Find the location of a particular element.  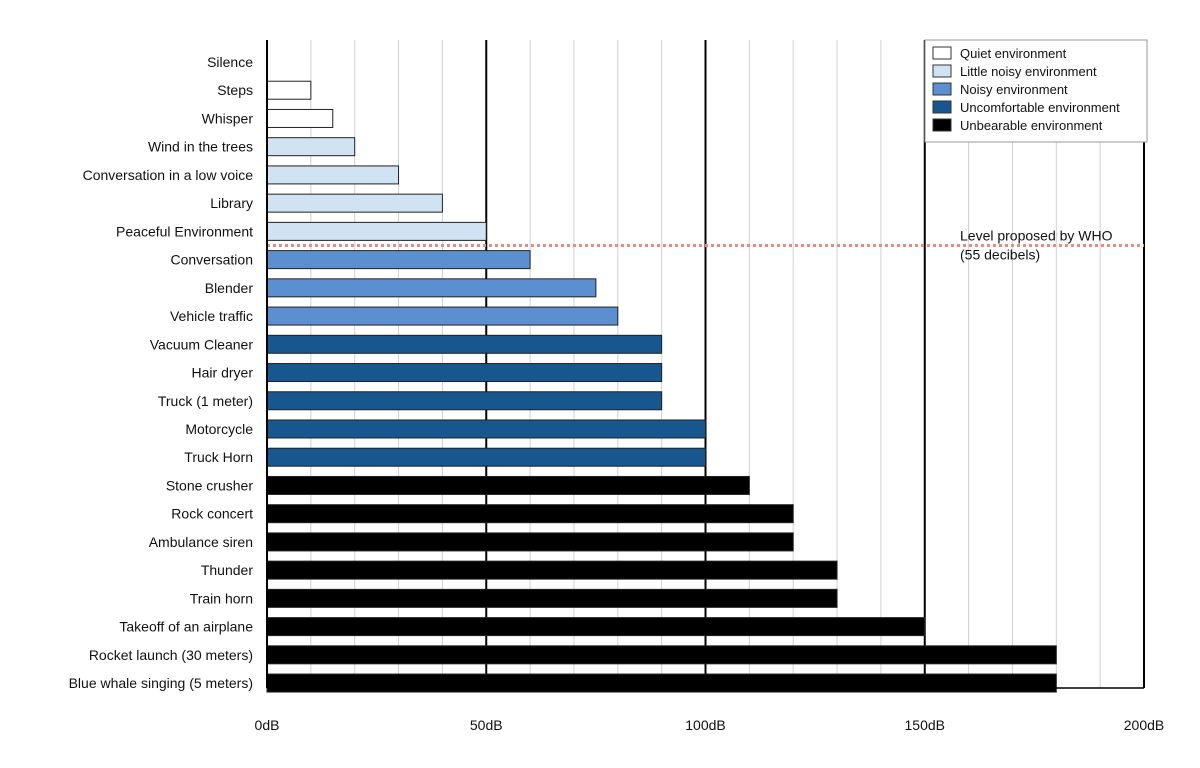

x-tick-label: 0dB is located at coordinates (267, 725).